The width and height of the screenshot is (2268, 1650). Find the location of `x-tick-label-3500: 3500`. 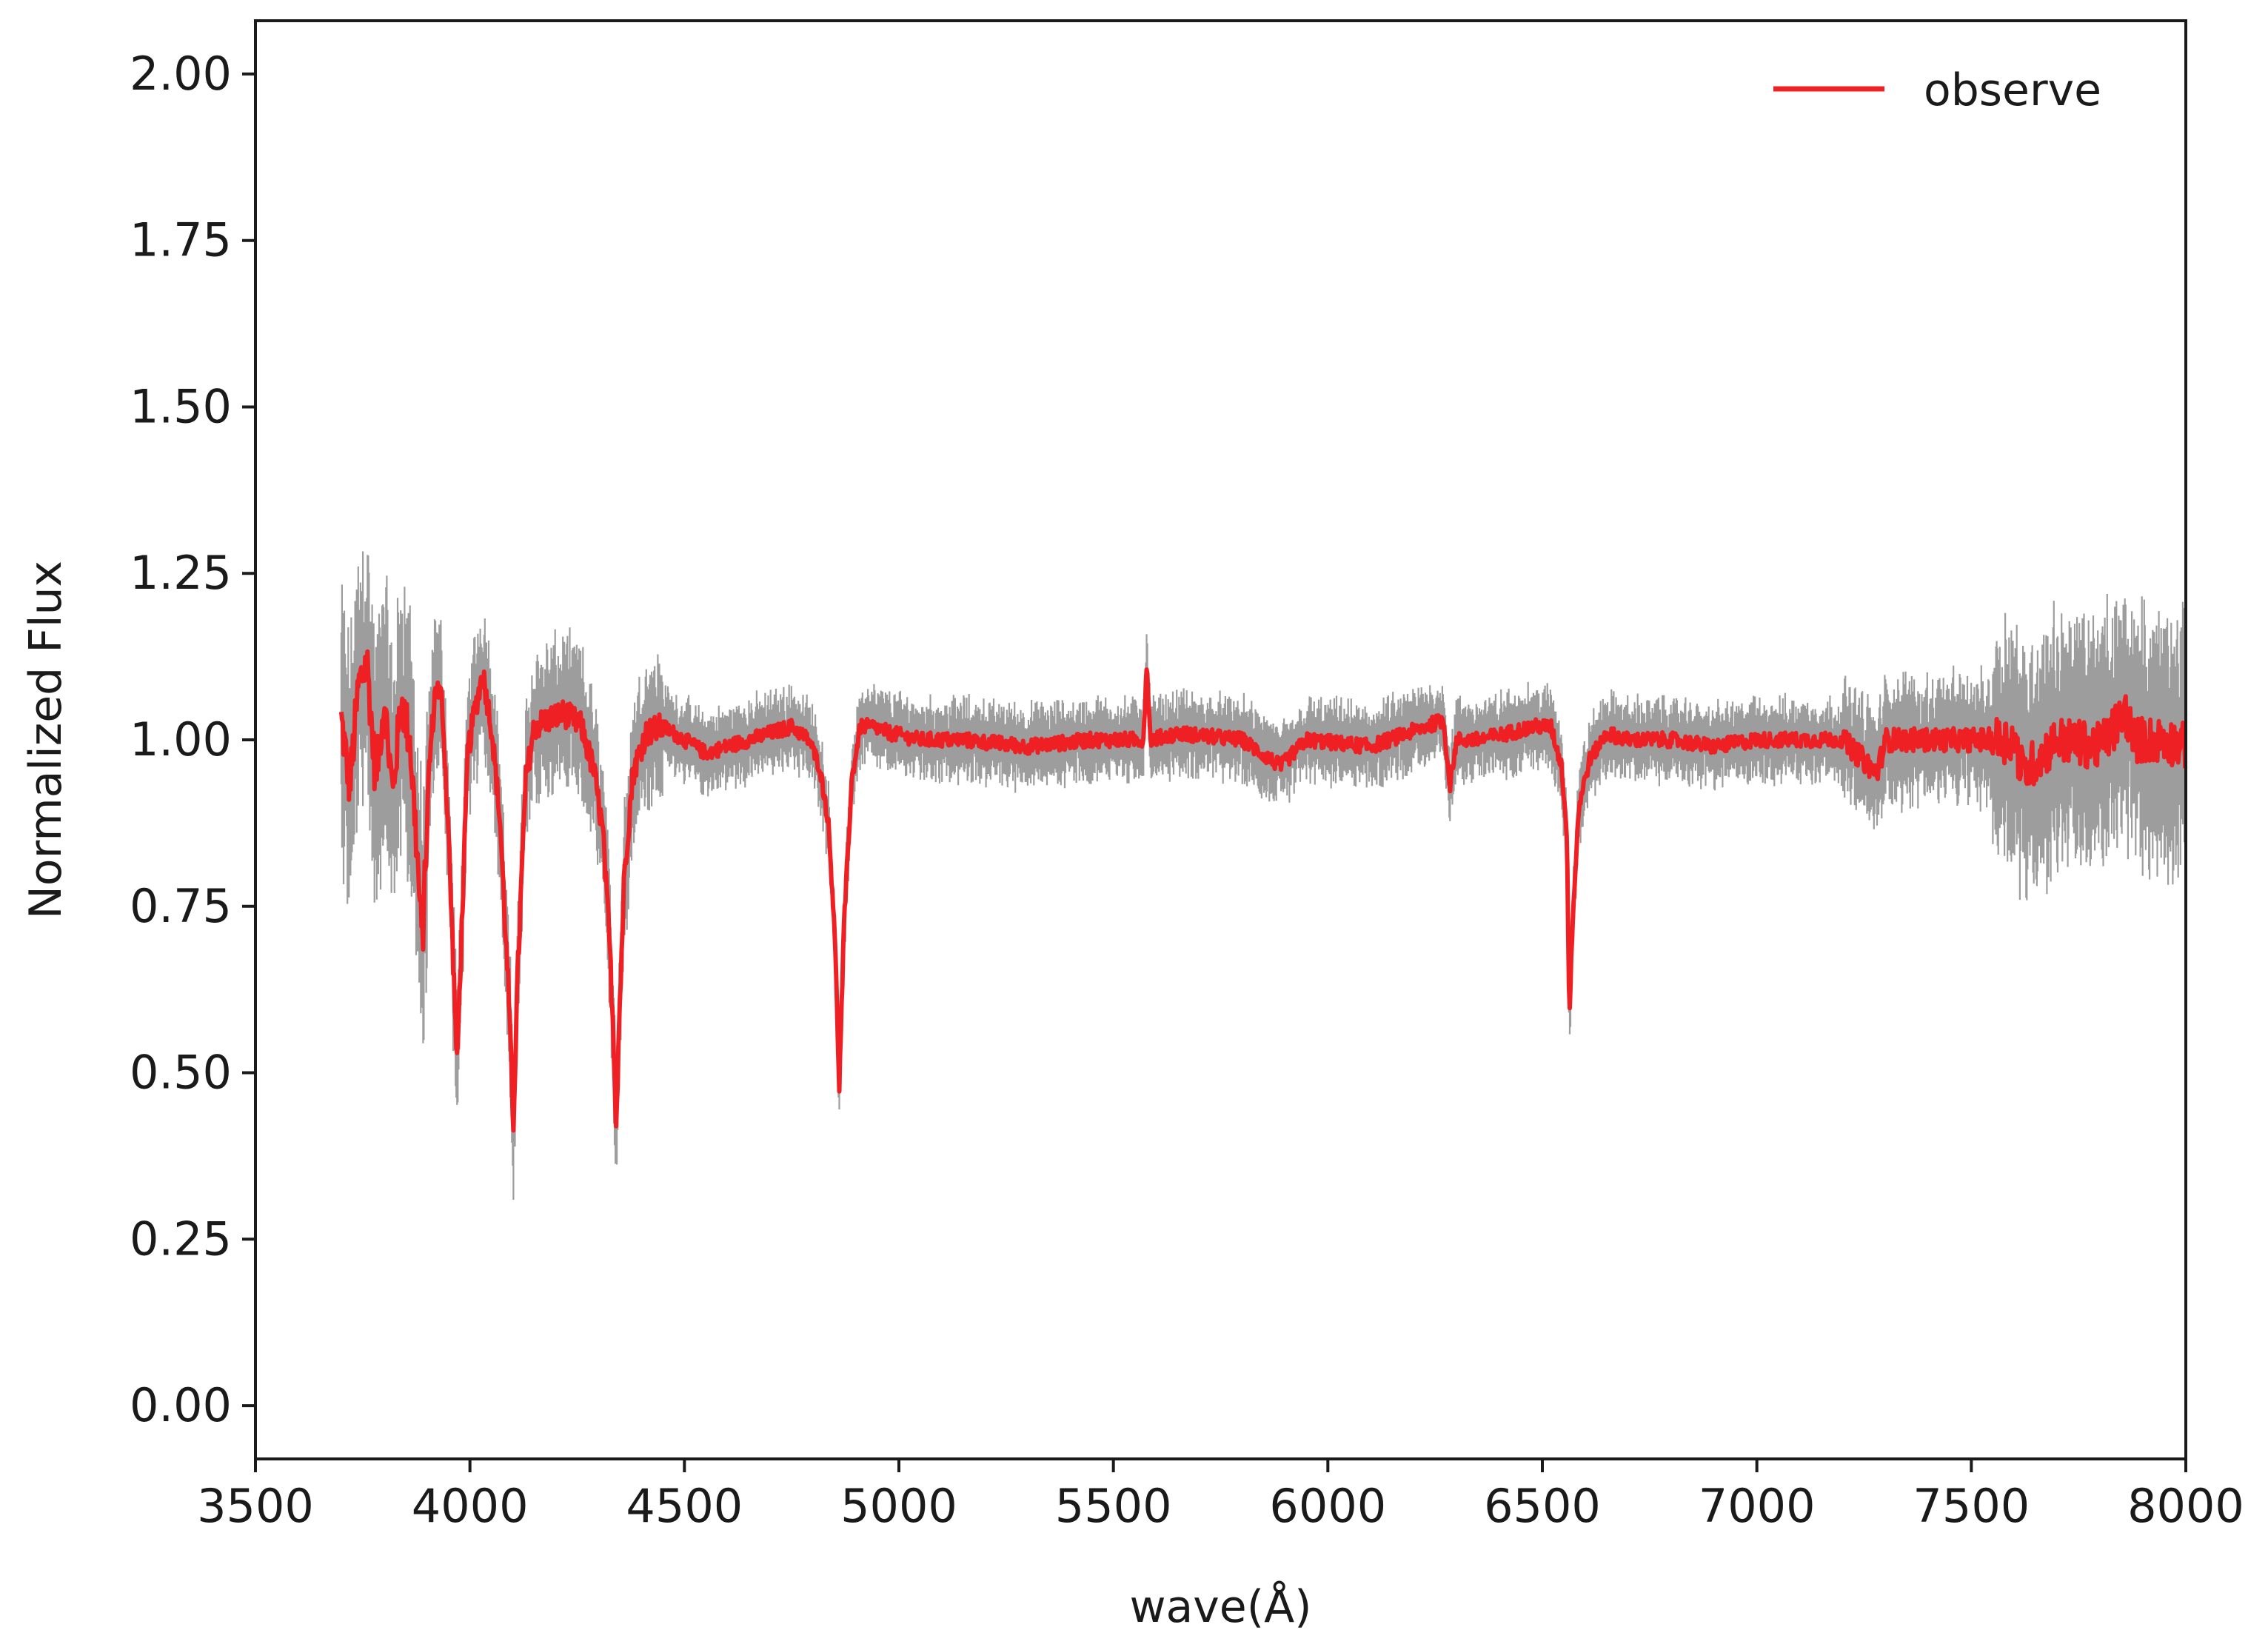

x-tick-label-3500: 3500 is located at coordinates (255, 1506).